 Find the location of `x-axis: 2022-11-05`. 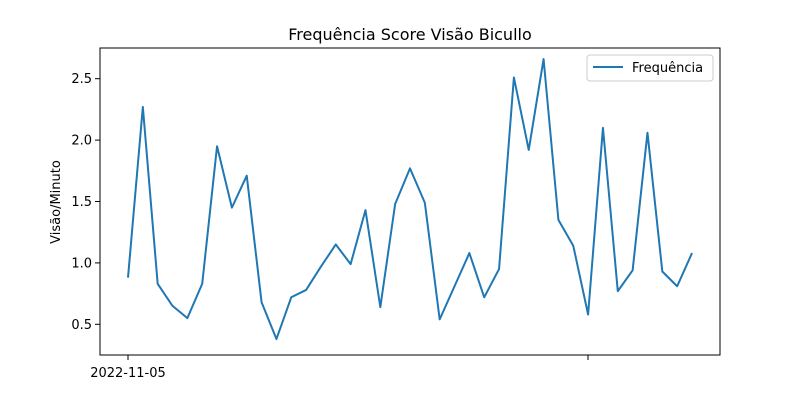

x-axis: 2022-11-05 is located at coordinates (339, 368).